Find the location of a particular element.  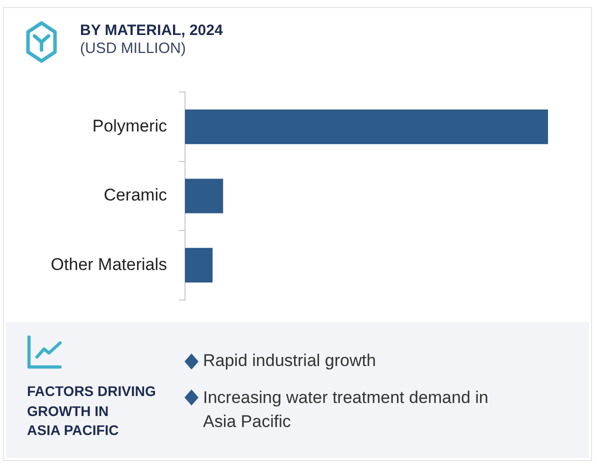

text: FACTORS DRIVING GROWTH IN ASIA PACIFIC is located at coordinates (91, 411).